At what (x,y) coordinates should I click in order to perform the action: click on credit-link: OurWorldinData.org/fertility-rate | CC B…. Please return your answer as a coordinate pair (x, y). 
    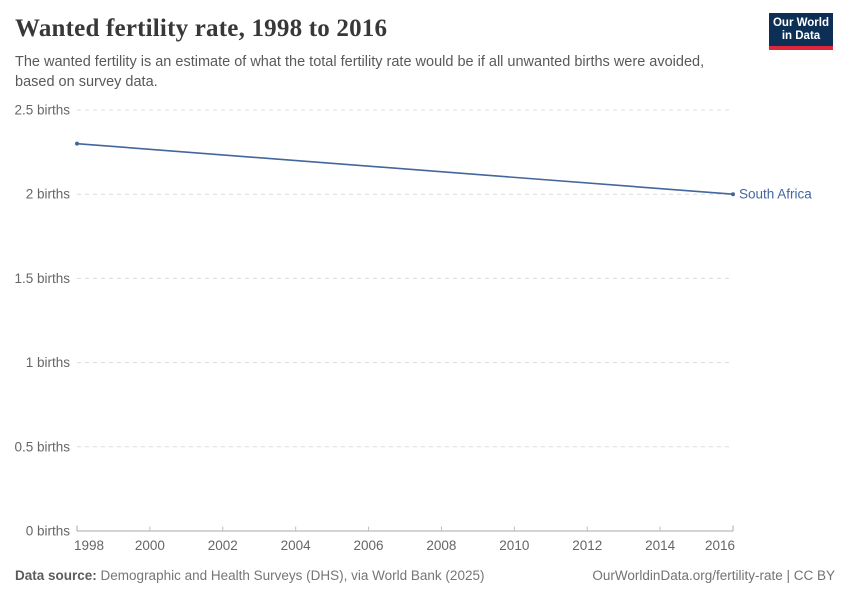
    Looking at the image, I should click on (713, 575).